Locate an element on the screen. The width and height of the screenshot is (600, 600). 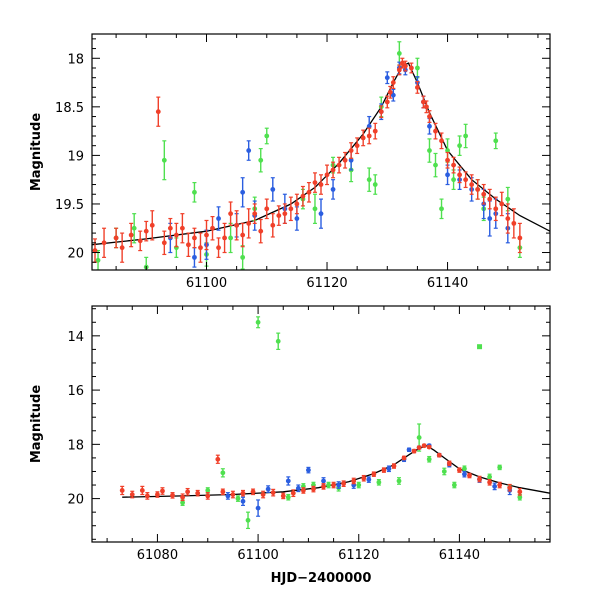
top-y-axis-title: Magnitude is located at coordinates (36, 152).